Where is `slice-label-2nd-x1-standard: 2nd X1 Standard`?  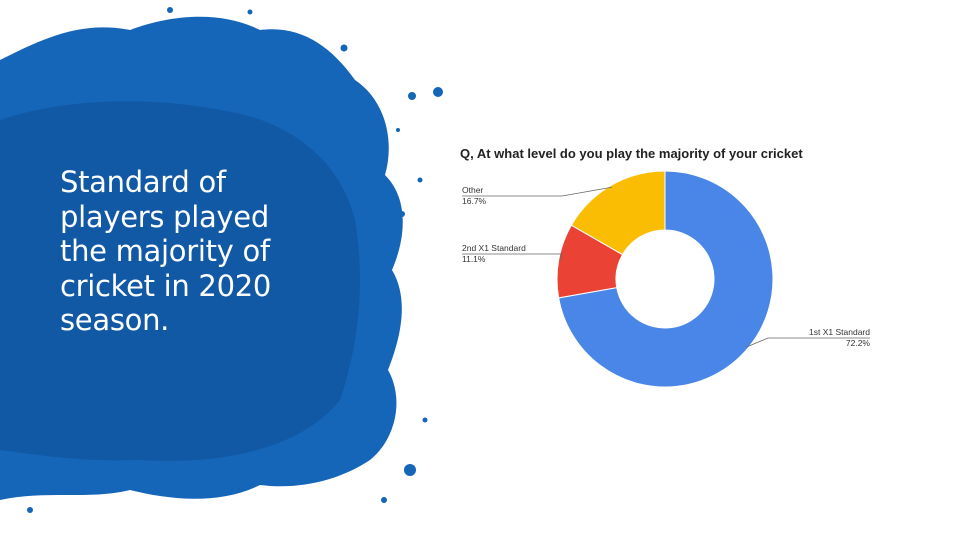 slice-label-2nd-x1-standard: 2nd X1 Standard is located at coordinates (494, 248).